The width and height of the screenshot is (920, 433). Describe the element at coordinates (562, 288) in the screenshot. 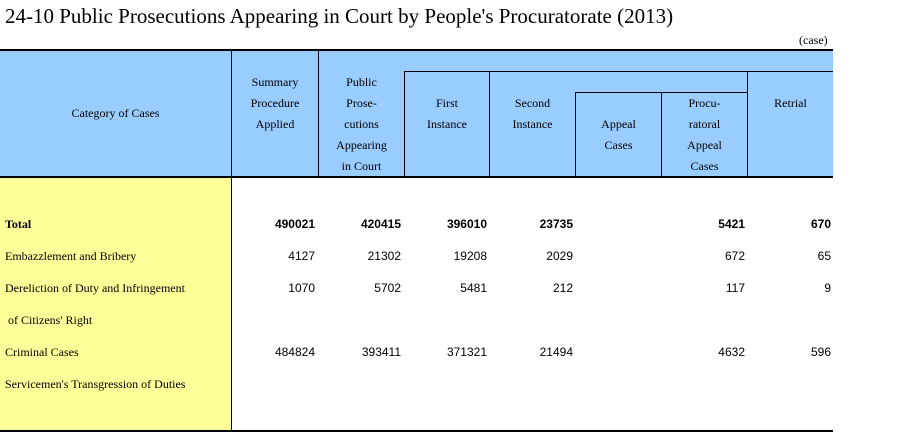

I see `cell-second: 212` at that location.